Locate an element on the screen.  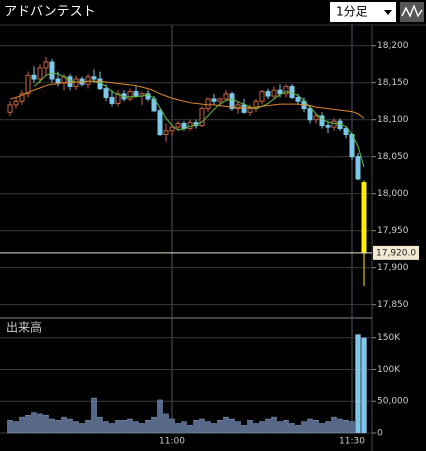
y-tick-label: 0 is located at coordinates (380, 434).